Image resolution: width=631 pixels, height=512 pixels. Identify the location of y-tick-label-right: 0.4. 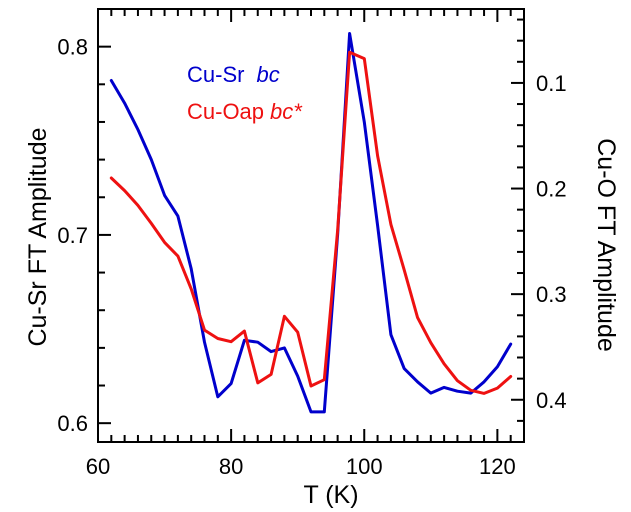
(551, 400).